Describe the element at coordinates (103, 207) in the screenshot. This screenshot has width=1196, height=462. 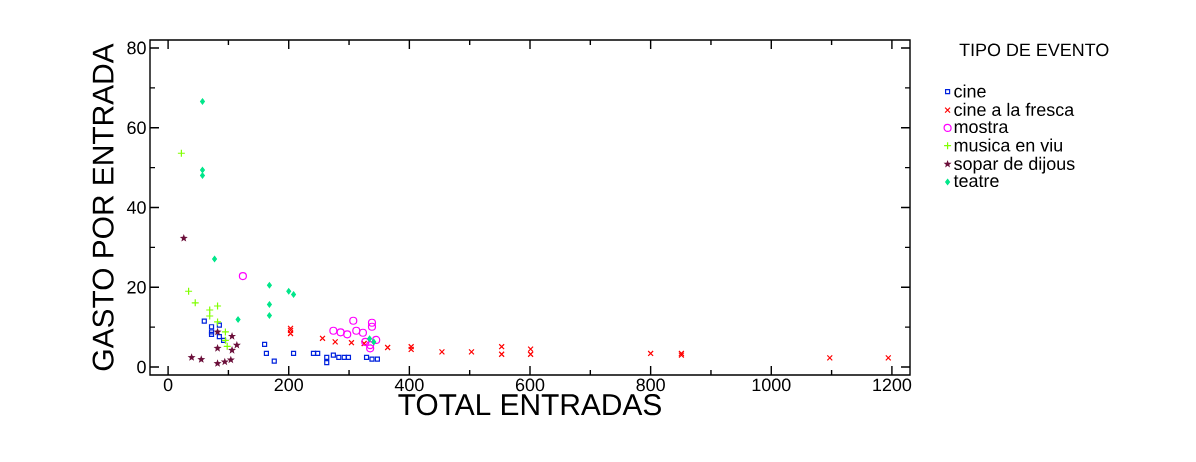
I see `y-axis-title: GASTO POR ENTRADA` at that location.